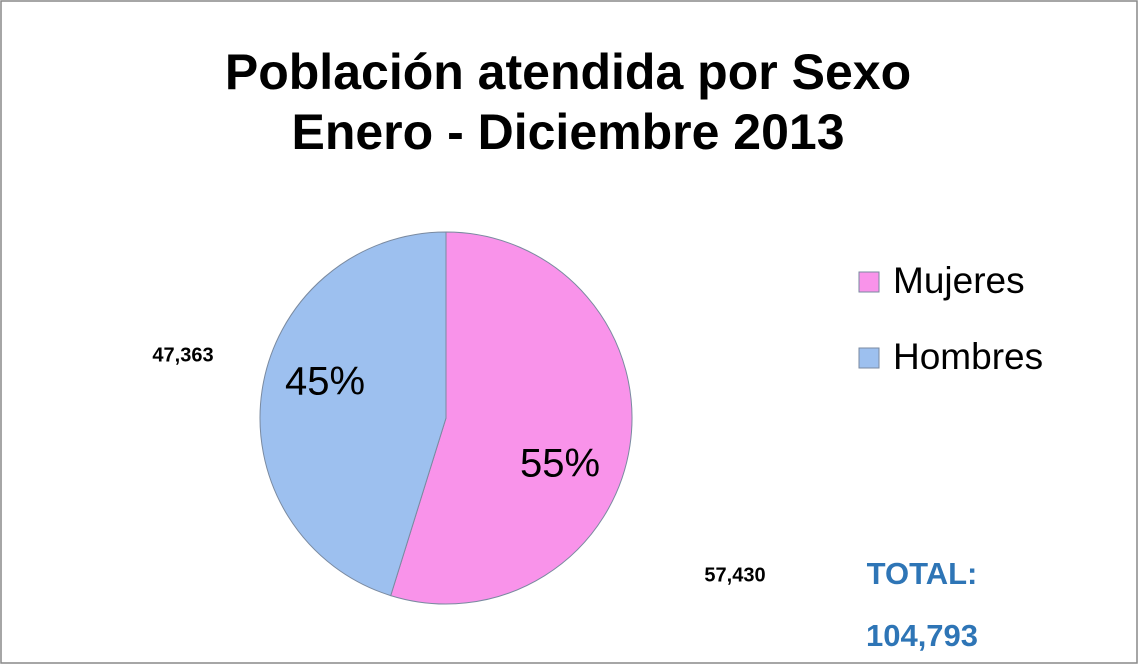  Describe the element at coordinates (922, 635) in the screenshot. I see `total-value: 104,793` at that location.